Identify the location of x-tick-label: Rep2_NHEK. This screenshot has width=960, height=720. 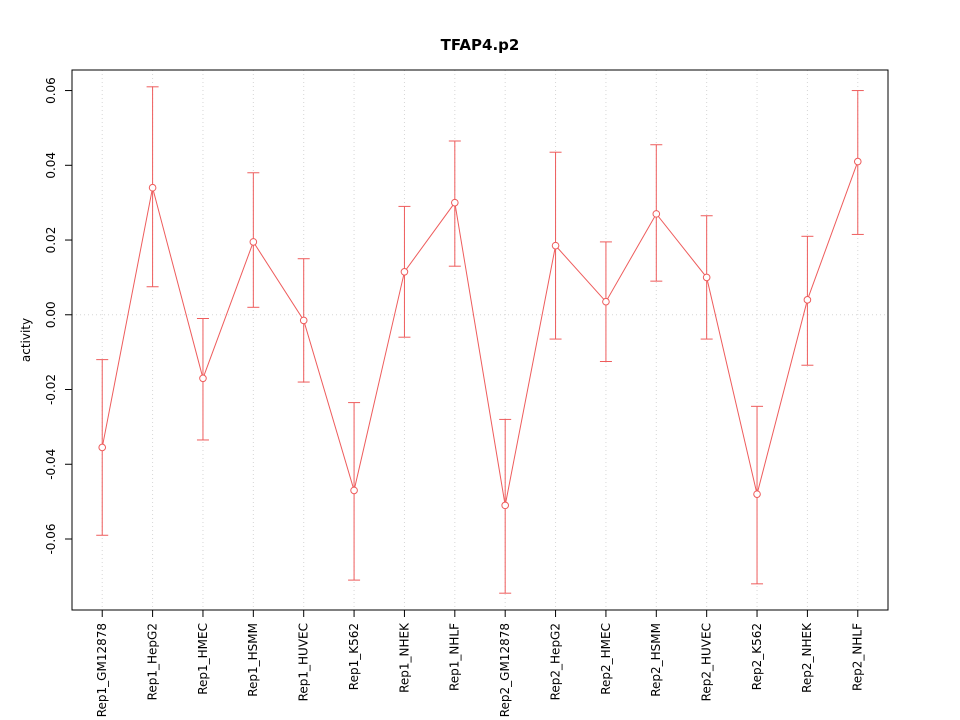
(807, 657).